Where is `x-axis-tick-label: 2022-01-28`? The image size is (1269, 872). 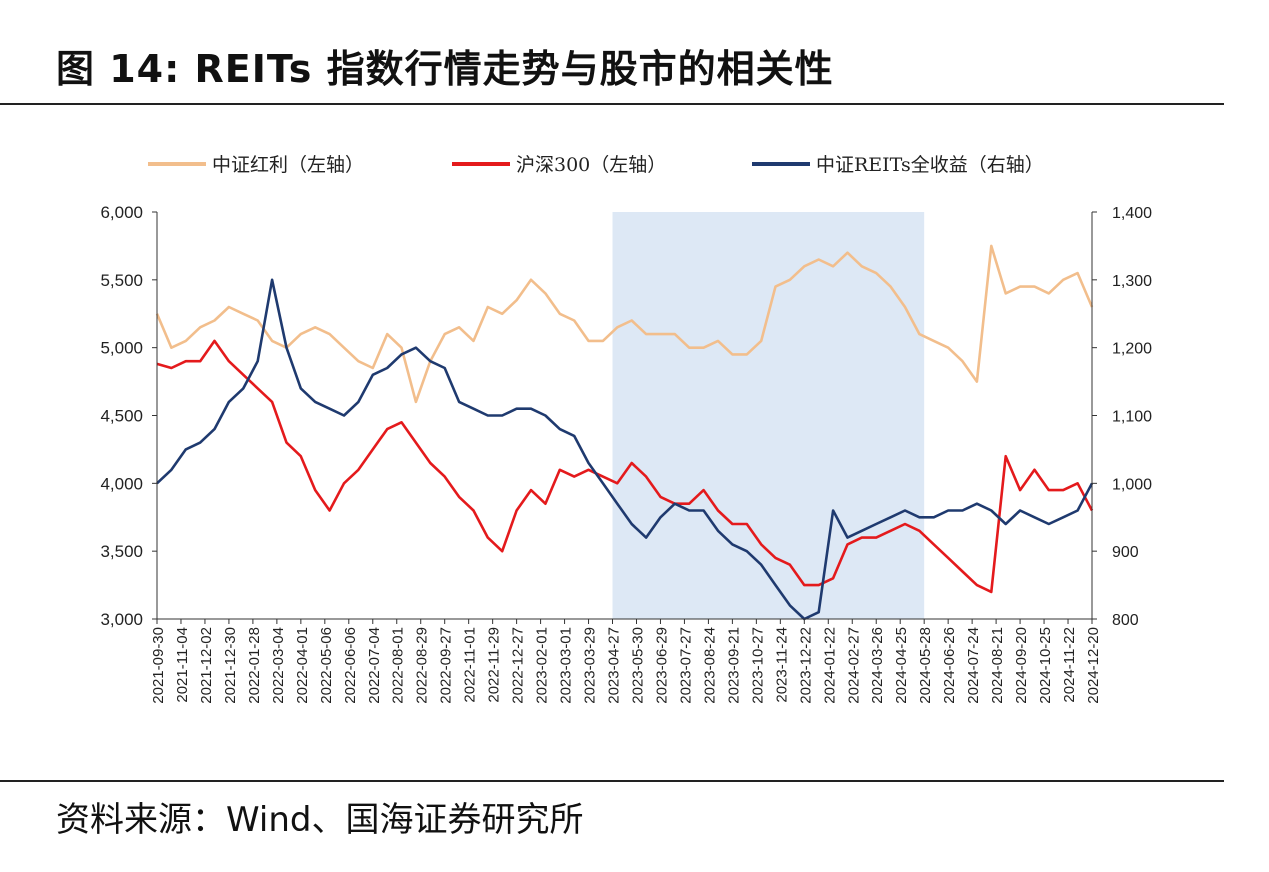 x-axis-tick-label: 2022-01-28 is located at coordinates (254, 665).